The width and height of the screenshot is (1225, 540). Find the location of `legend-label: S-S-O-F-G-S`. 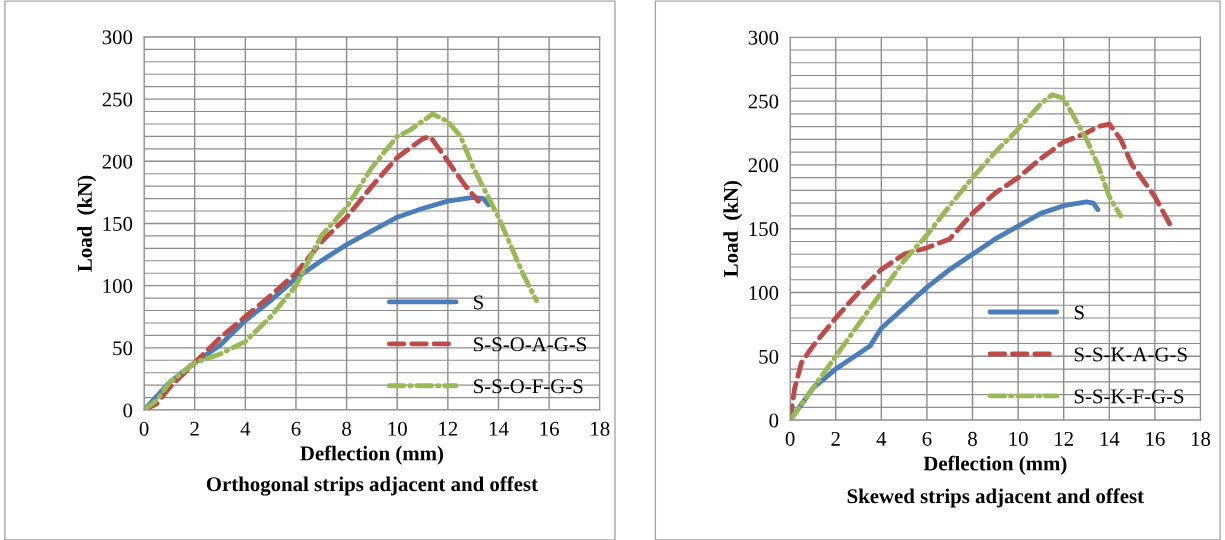

legend-label: S-S-O-F-G-S is located at coordinates (528, 386).